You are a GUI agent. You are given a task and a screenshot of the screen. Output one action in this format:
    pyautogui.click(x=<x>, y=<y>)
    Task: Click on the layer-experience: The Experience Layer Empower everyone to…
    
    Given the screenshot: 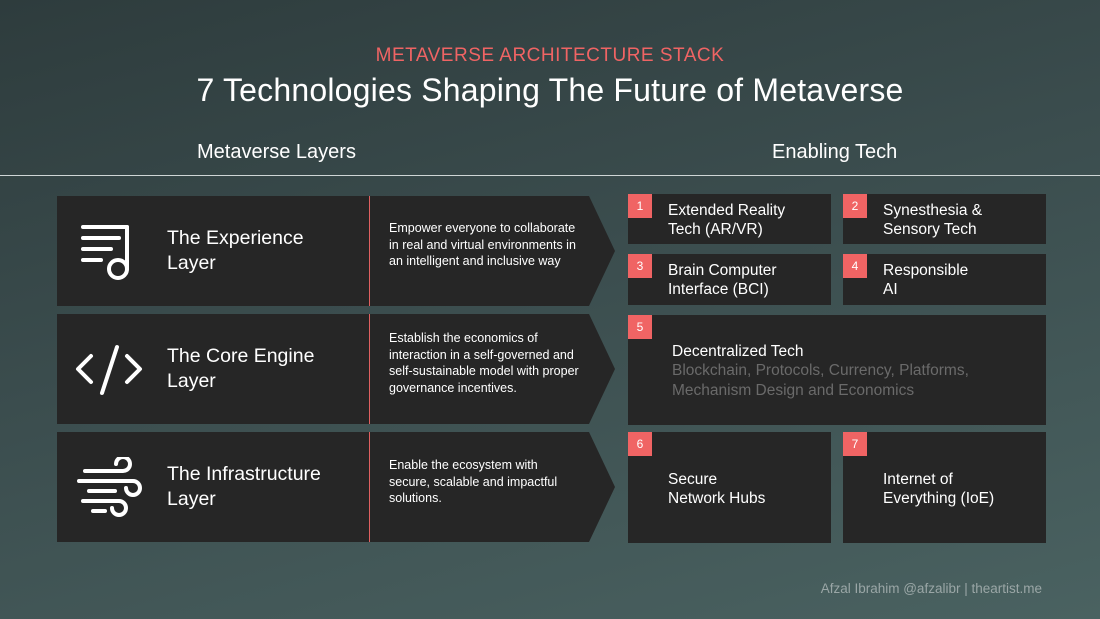 What is the action you would take?
    pyautogui.click(x=336, y=251)
    